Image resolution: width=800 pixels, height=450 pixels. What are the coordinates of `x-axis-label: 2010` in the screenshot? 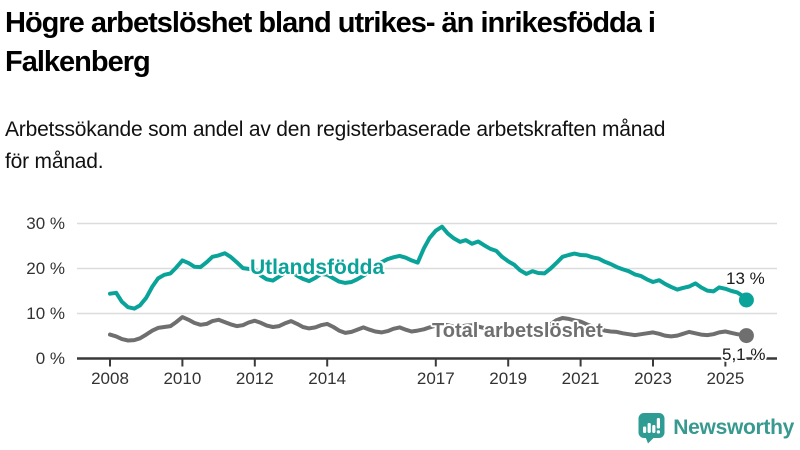 It's located at (182, 378).